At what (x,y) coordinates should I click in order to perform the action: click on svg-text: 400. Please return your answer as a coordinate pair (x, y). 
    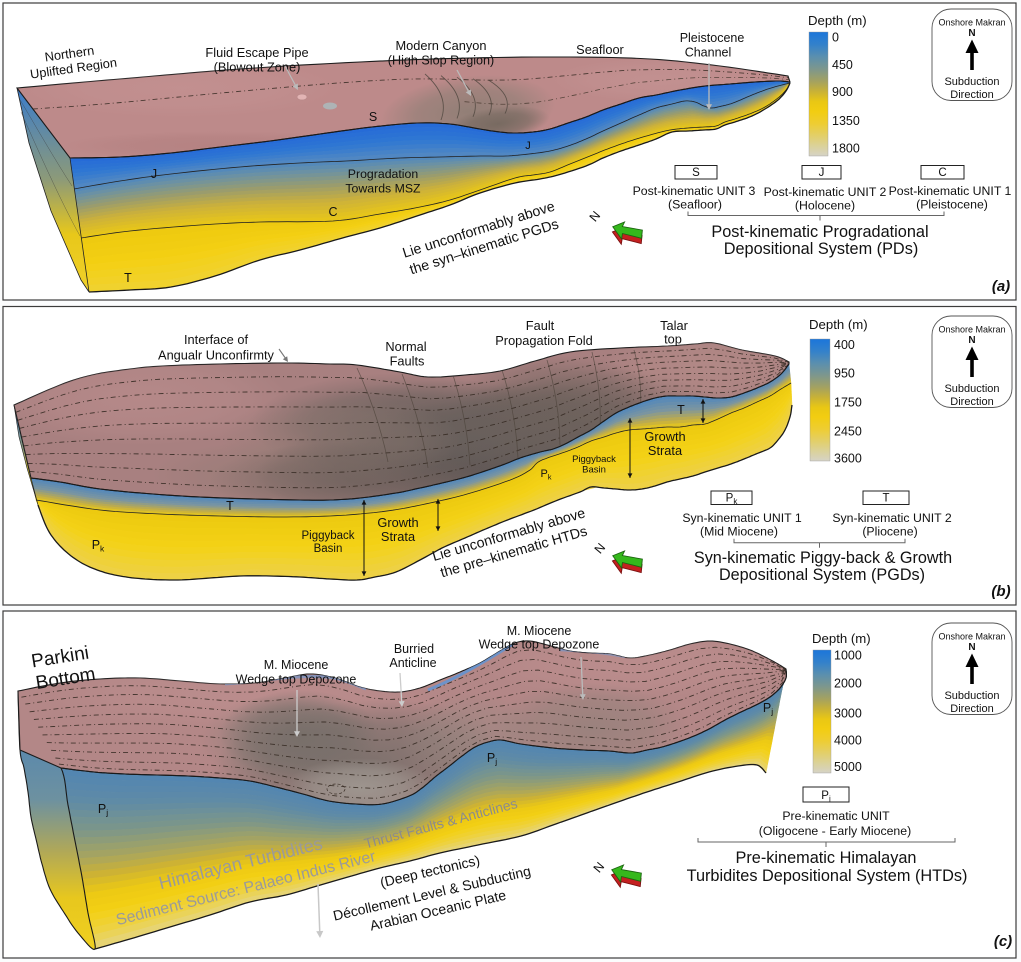
    Looking at the image, I should click on (844, 345).